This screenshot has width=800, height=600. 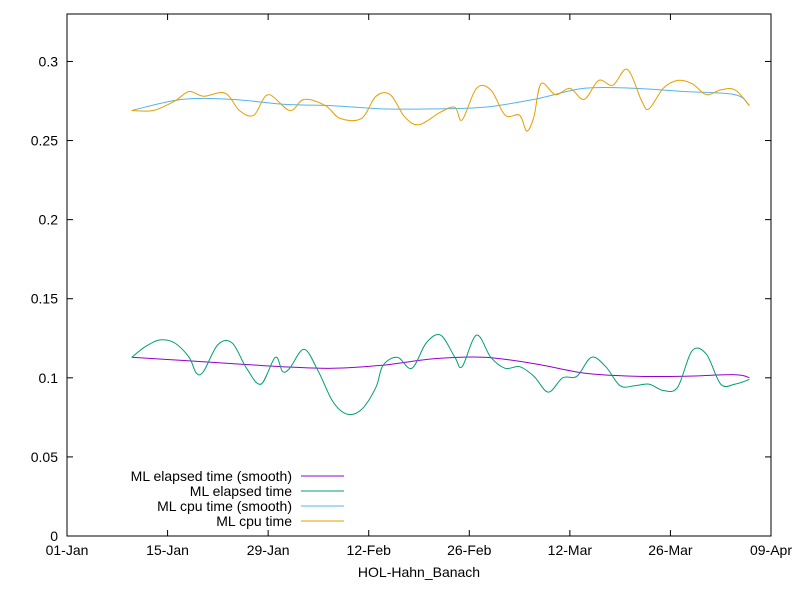 What do you see at coordinates (570, 550) in the screenshot?
I see `x-tick-label: 12-Mar` at bounding box center [570, 550].